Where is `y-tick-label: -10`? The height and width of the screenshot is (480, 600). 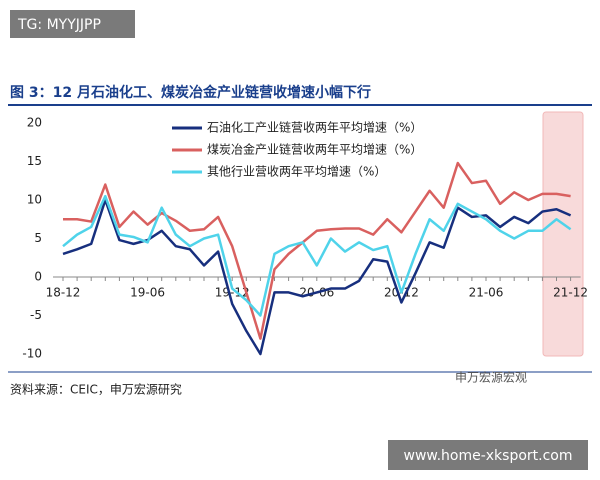
y-tick-label: -10 is located at coordinates (32, 354).